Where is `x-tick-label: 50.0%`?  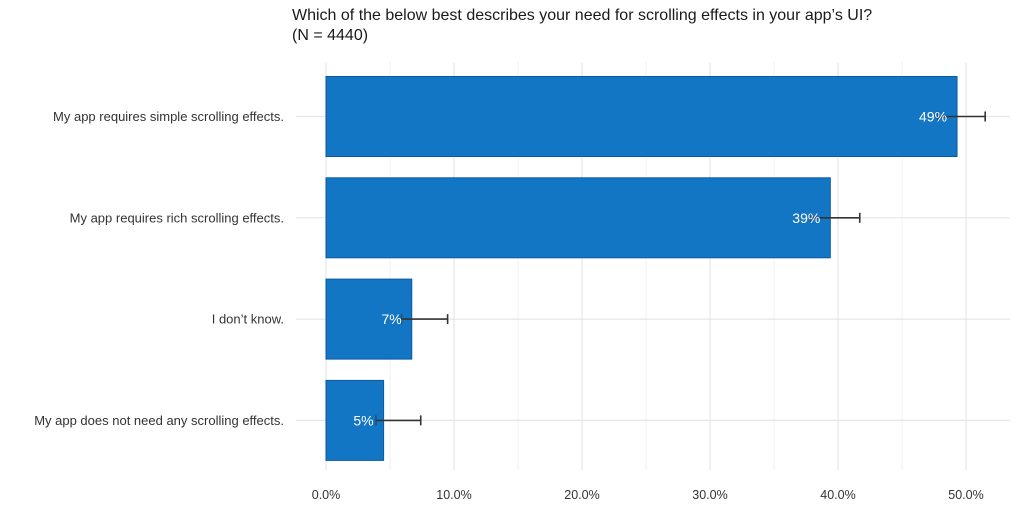
x-tick-label: 50.0% is located at coordinates (965, 495).